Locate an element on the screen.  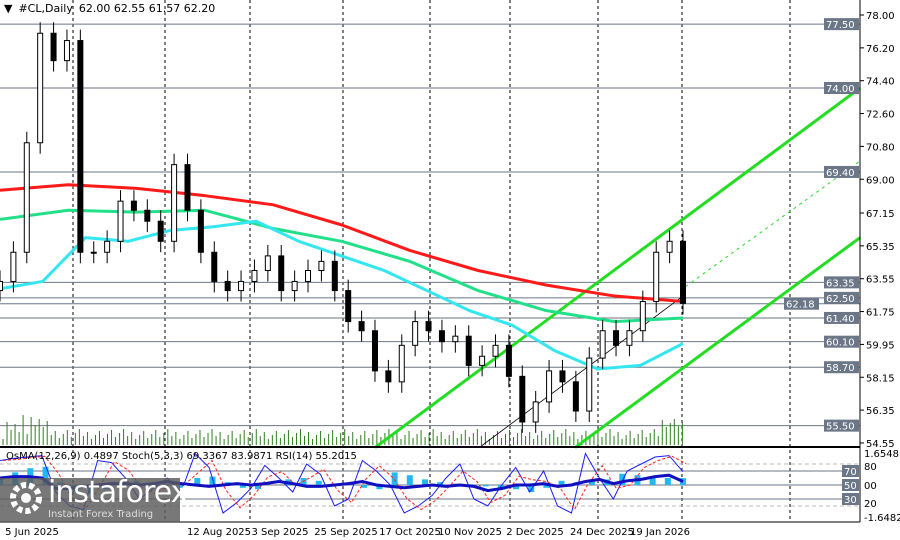
ohlc-label: 62.00 62.55 61.57 62.20 is located at coordinates (147, 8).